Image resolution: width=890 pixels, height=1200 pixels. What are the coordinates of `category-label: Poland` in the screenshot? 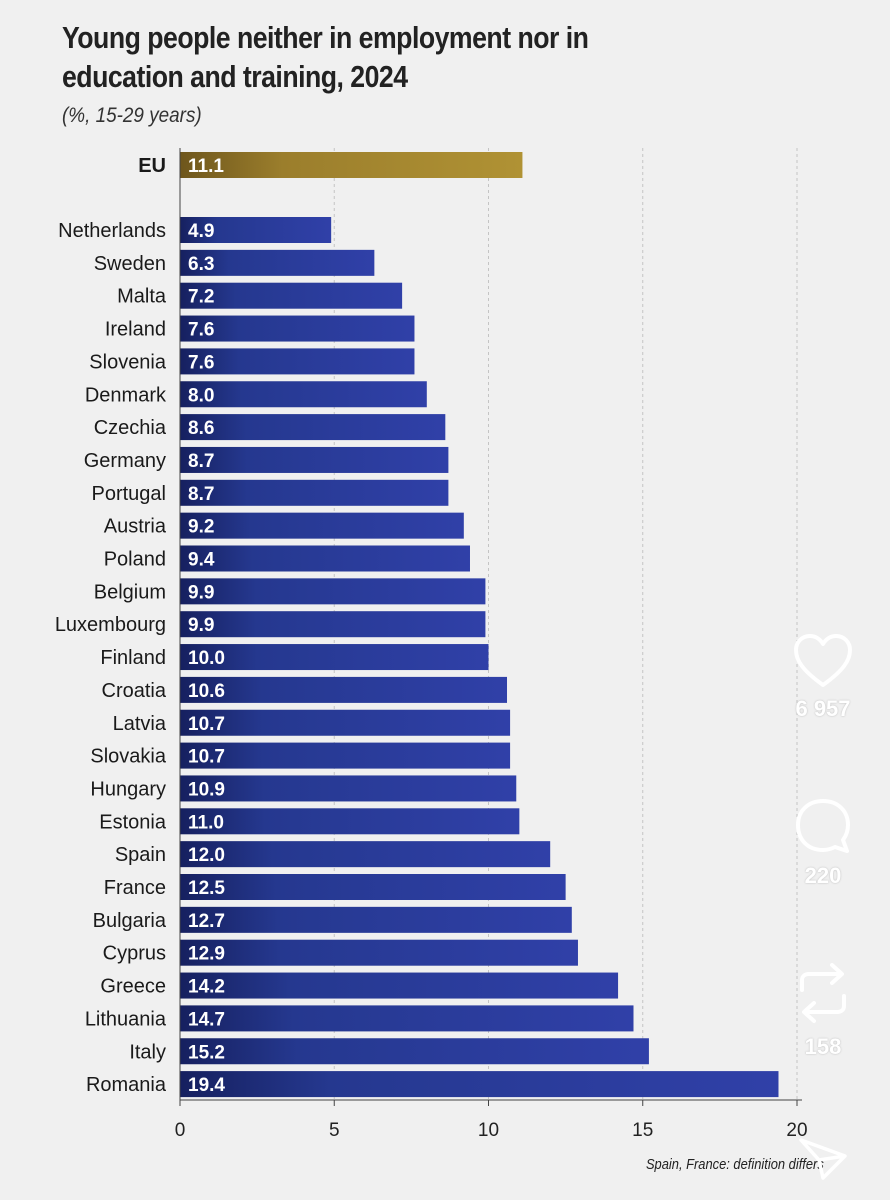 It's located at (135, 560).